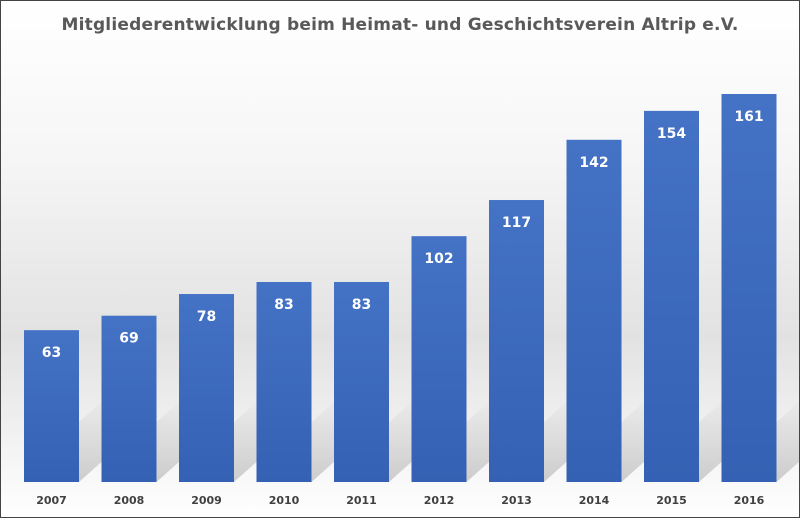 This screenshot has height=518, width=800. Describe the element at coordinates (206, 317) in the screenshot. I see `data-label: 78` at that location.